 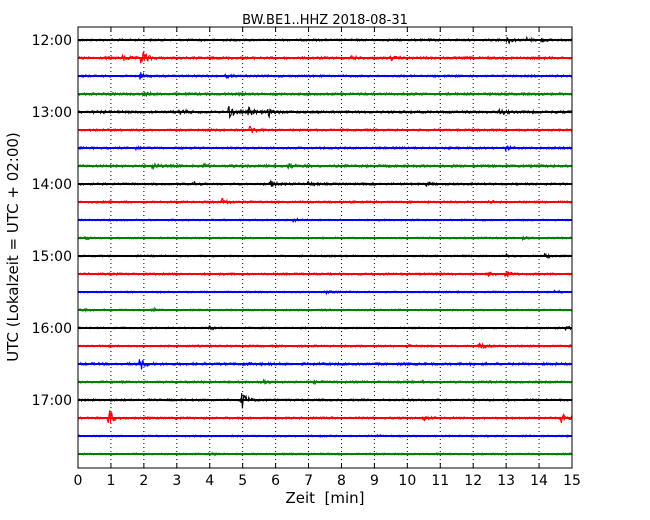 What do you see at coordinates (110, 481) in the screenshot?
I see `x-tick-label: 1` at bounding box center [110, 481].